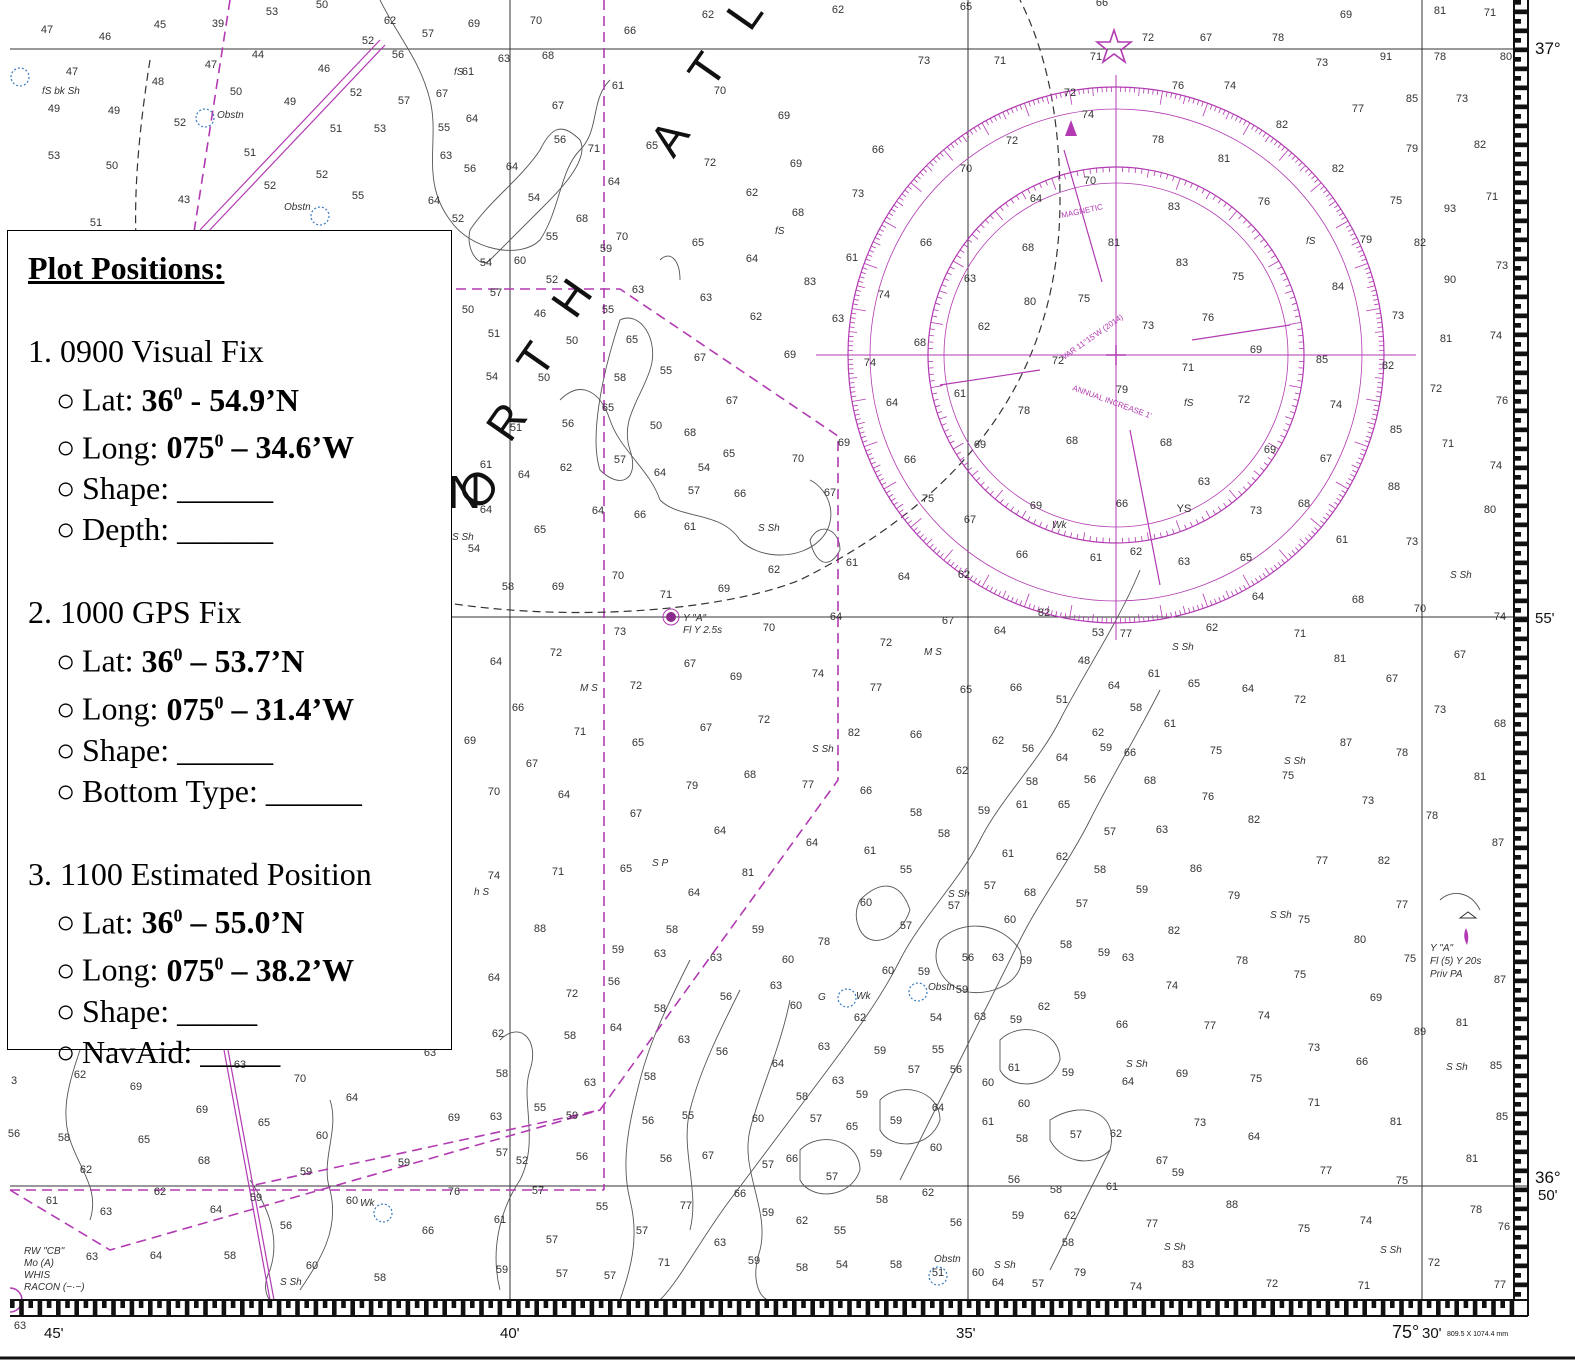 This screenshot has width=1575, height=1368. Describe the element at coordinates (1340, 659) in the screenshot. I see `sounding: 81` at that location.